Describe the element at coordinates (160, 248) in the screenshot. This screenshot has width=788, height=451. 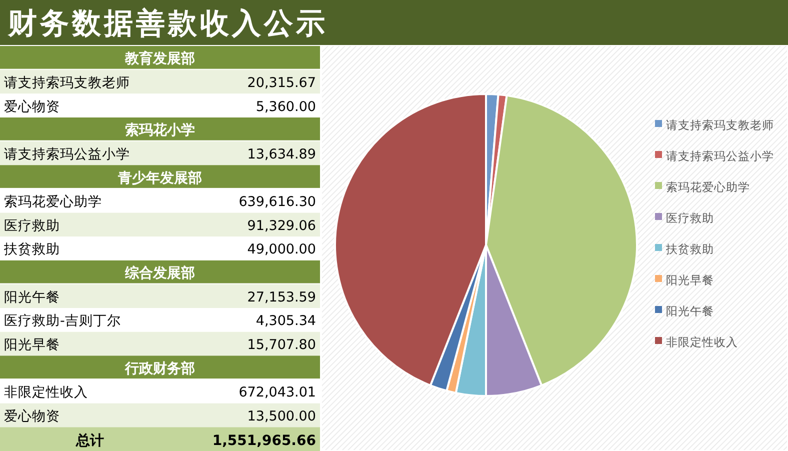
I see `table-row: 扶贫救助 49,000.00` at that location.